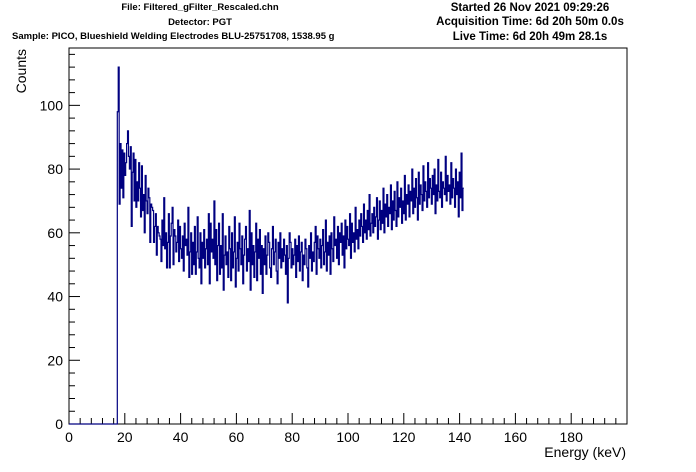  I want to click on detector-label: Detector: PGT, so click(200, 22).